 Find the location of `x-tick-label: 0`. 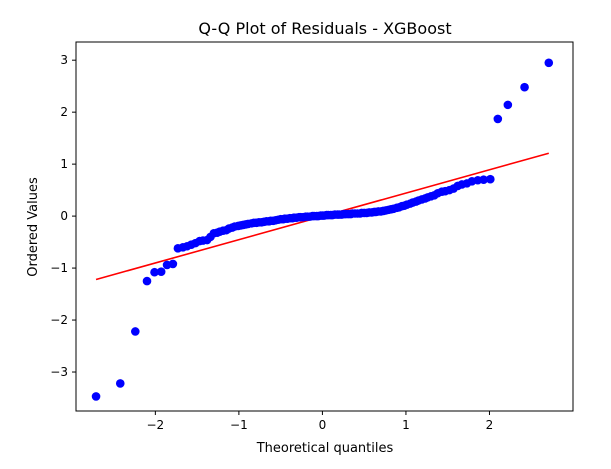

x-tick-label: 0 is located at coordinates (323, 425).